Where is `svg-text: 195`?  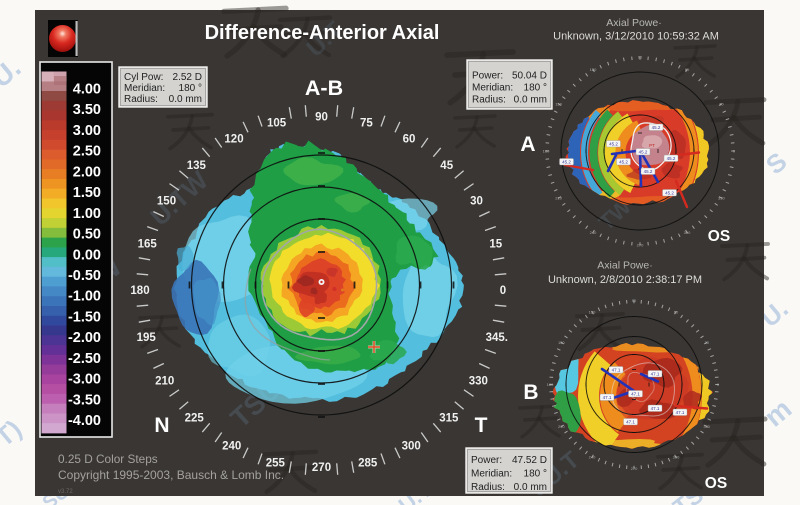 svg-text: 195 is located at coordinates (147, 338).